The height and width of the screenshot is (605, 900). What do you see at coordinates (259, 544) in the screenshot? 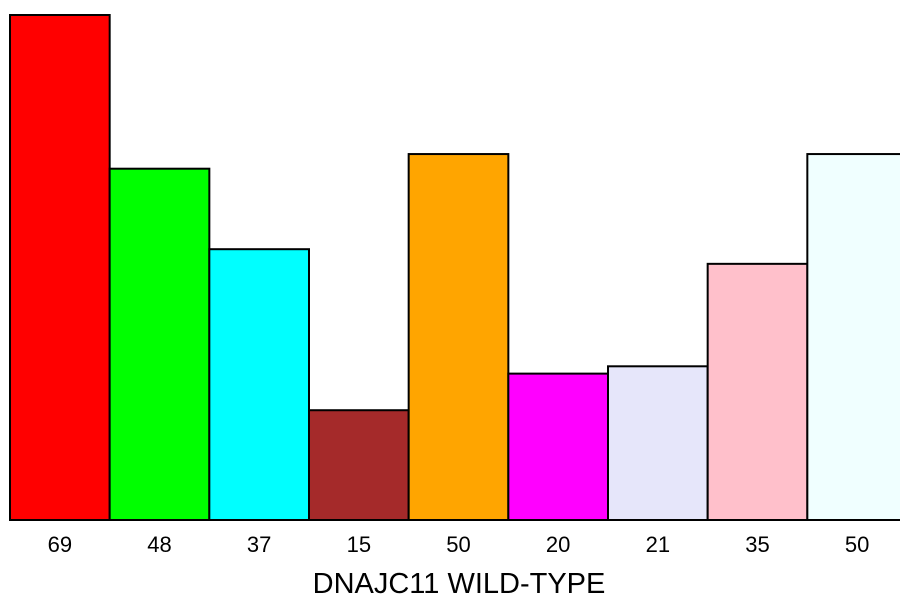
I see `x-tick-label-3: 37` at bounding box center [259, 544].